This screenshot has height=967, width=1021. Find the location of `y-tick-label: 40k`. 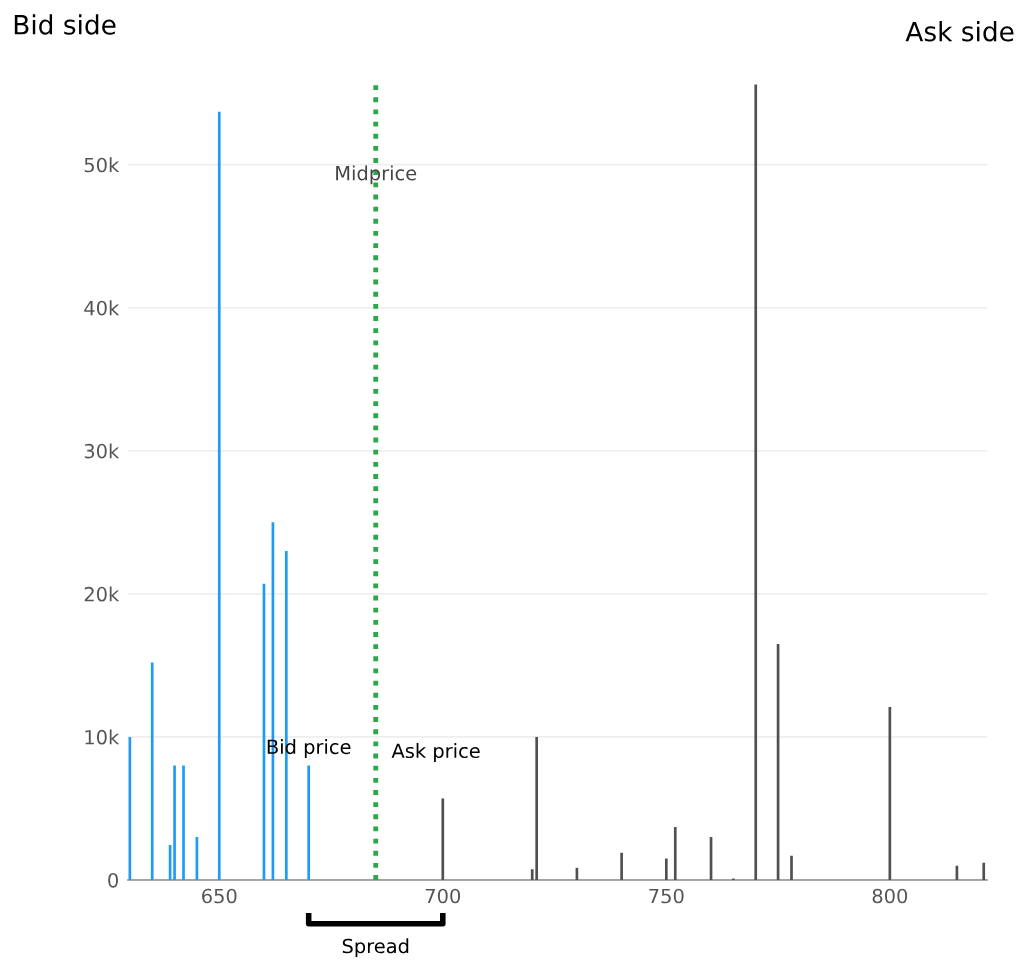

y-tick-label: 40k is located at coordinates (102, 308).